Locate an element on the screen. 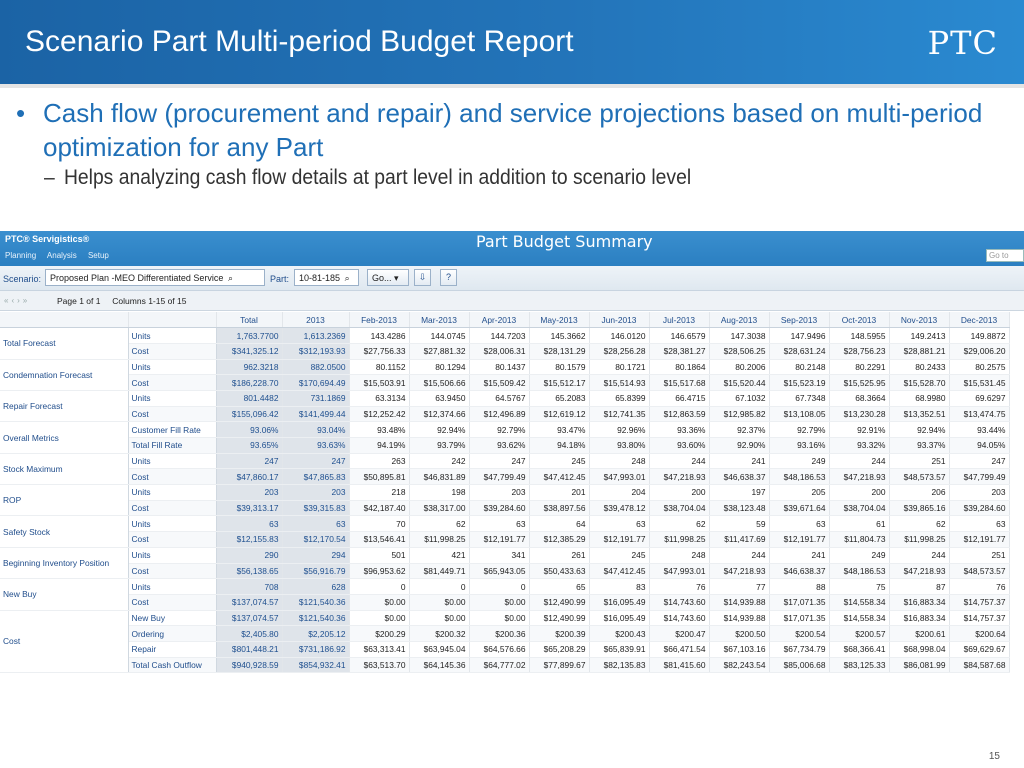 This screenshot has height=768, width=1024. page-number: 15 is located at coordinates (994, 756).